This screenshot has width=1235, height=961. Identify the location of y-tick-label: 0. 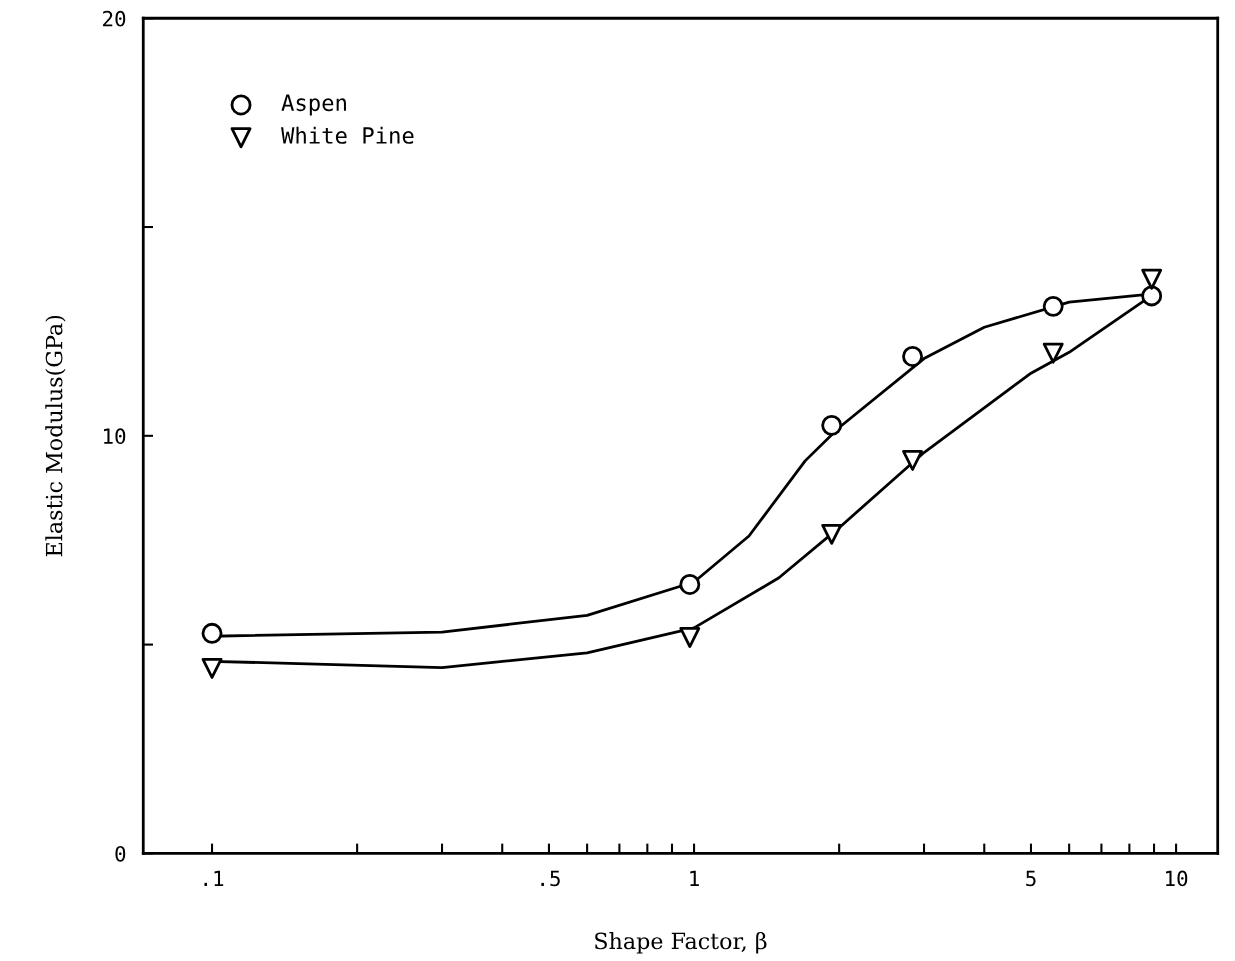
(120, 853).